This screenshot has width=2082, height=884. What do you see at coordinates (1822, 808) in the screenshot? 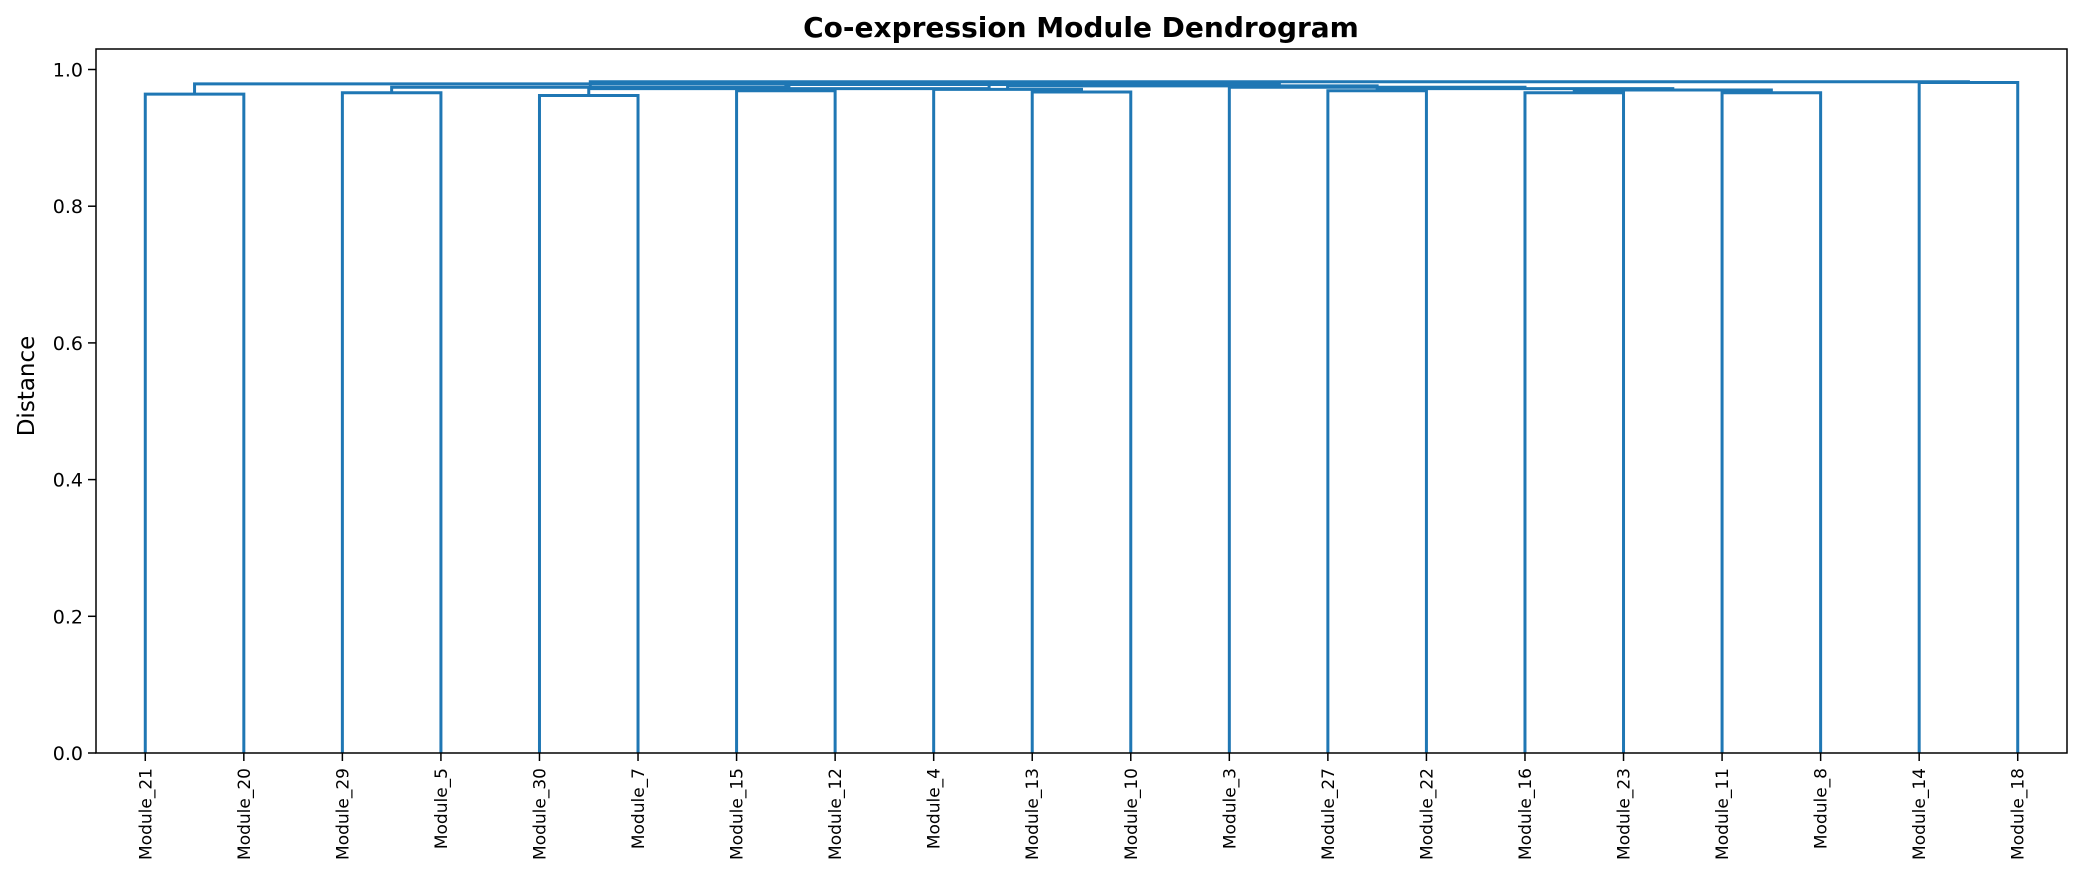
I see `x-tick-label: Module_8` at bounding box center [1822, 808].